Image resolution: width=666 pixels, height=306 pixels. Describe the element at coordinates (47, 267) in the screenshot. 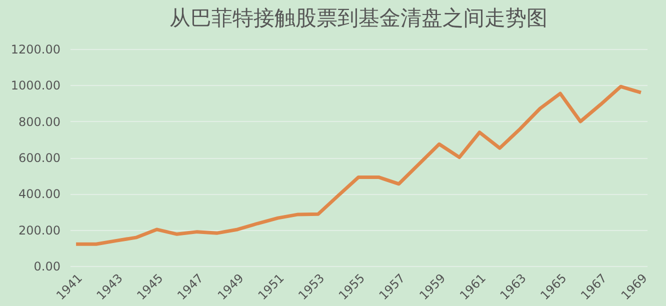

I see `y-tick-label: 0.00` at that location.